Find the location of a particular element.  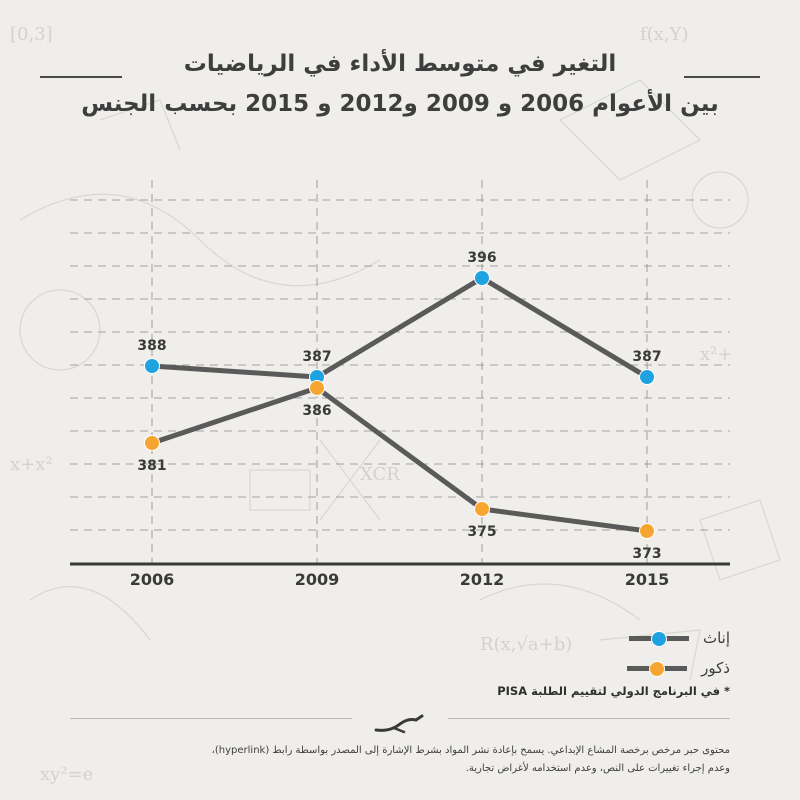

legend-label-female: إناث is located at coordinates (716, 638).